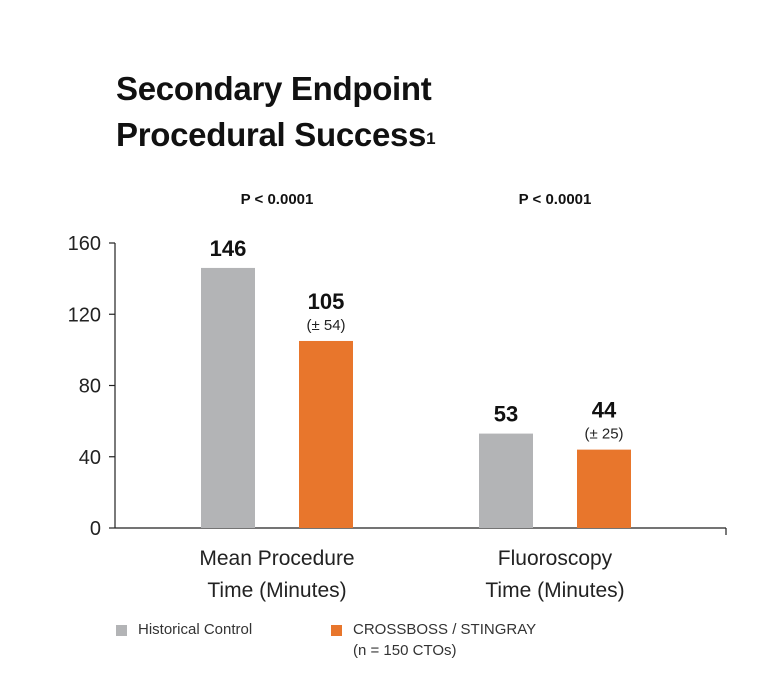  Describe the element at coordinates (325, 325) in the screenshot. I see `bar-sd-label: (± 54)` at that location.